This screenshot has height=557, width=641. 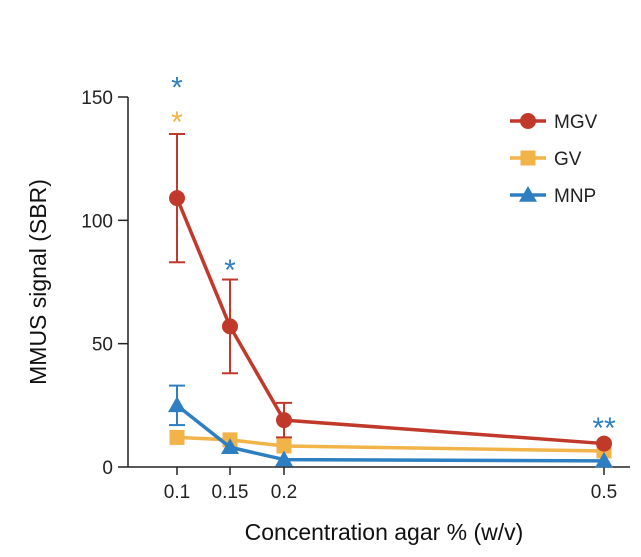 I want to click on y-ticks: 0 50 100 150, so click(x=104, y=283).